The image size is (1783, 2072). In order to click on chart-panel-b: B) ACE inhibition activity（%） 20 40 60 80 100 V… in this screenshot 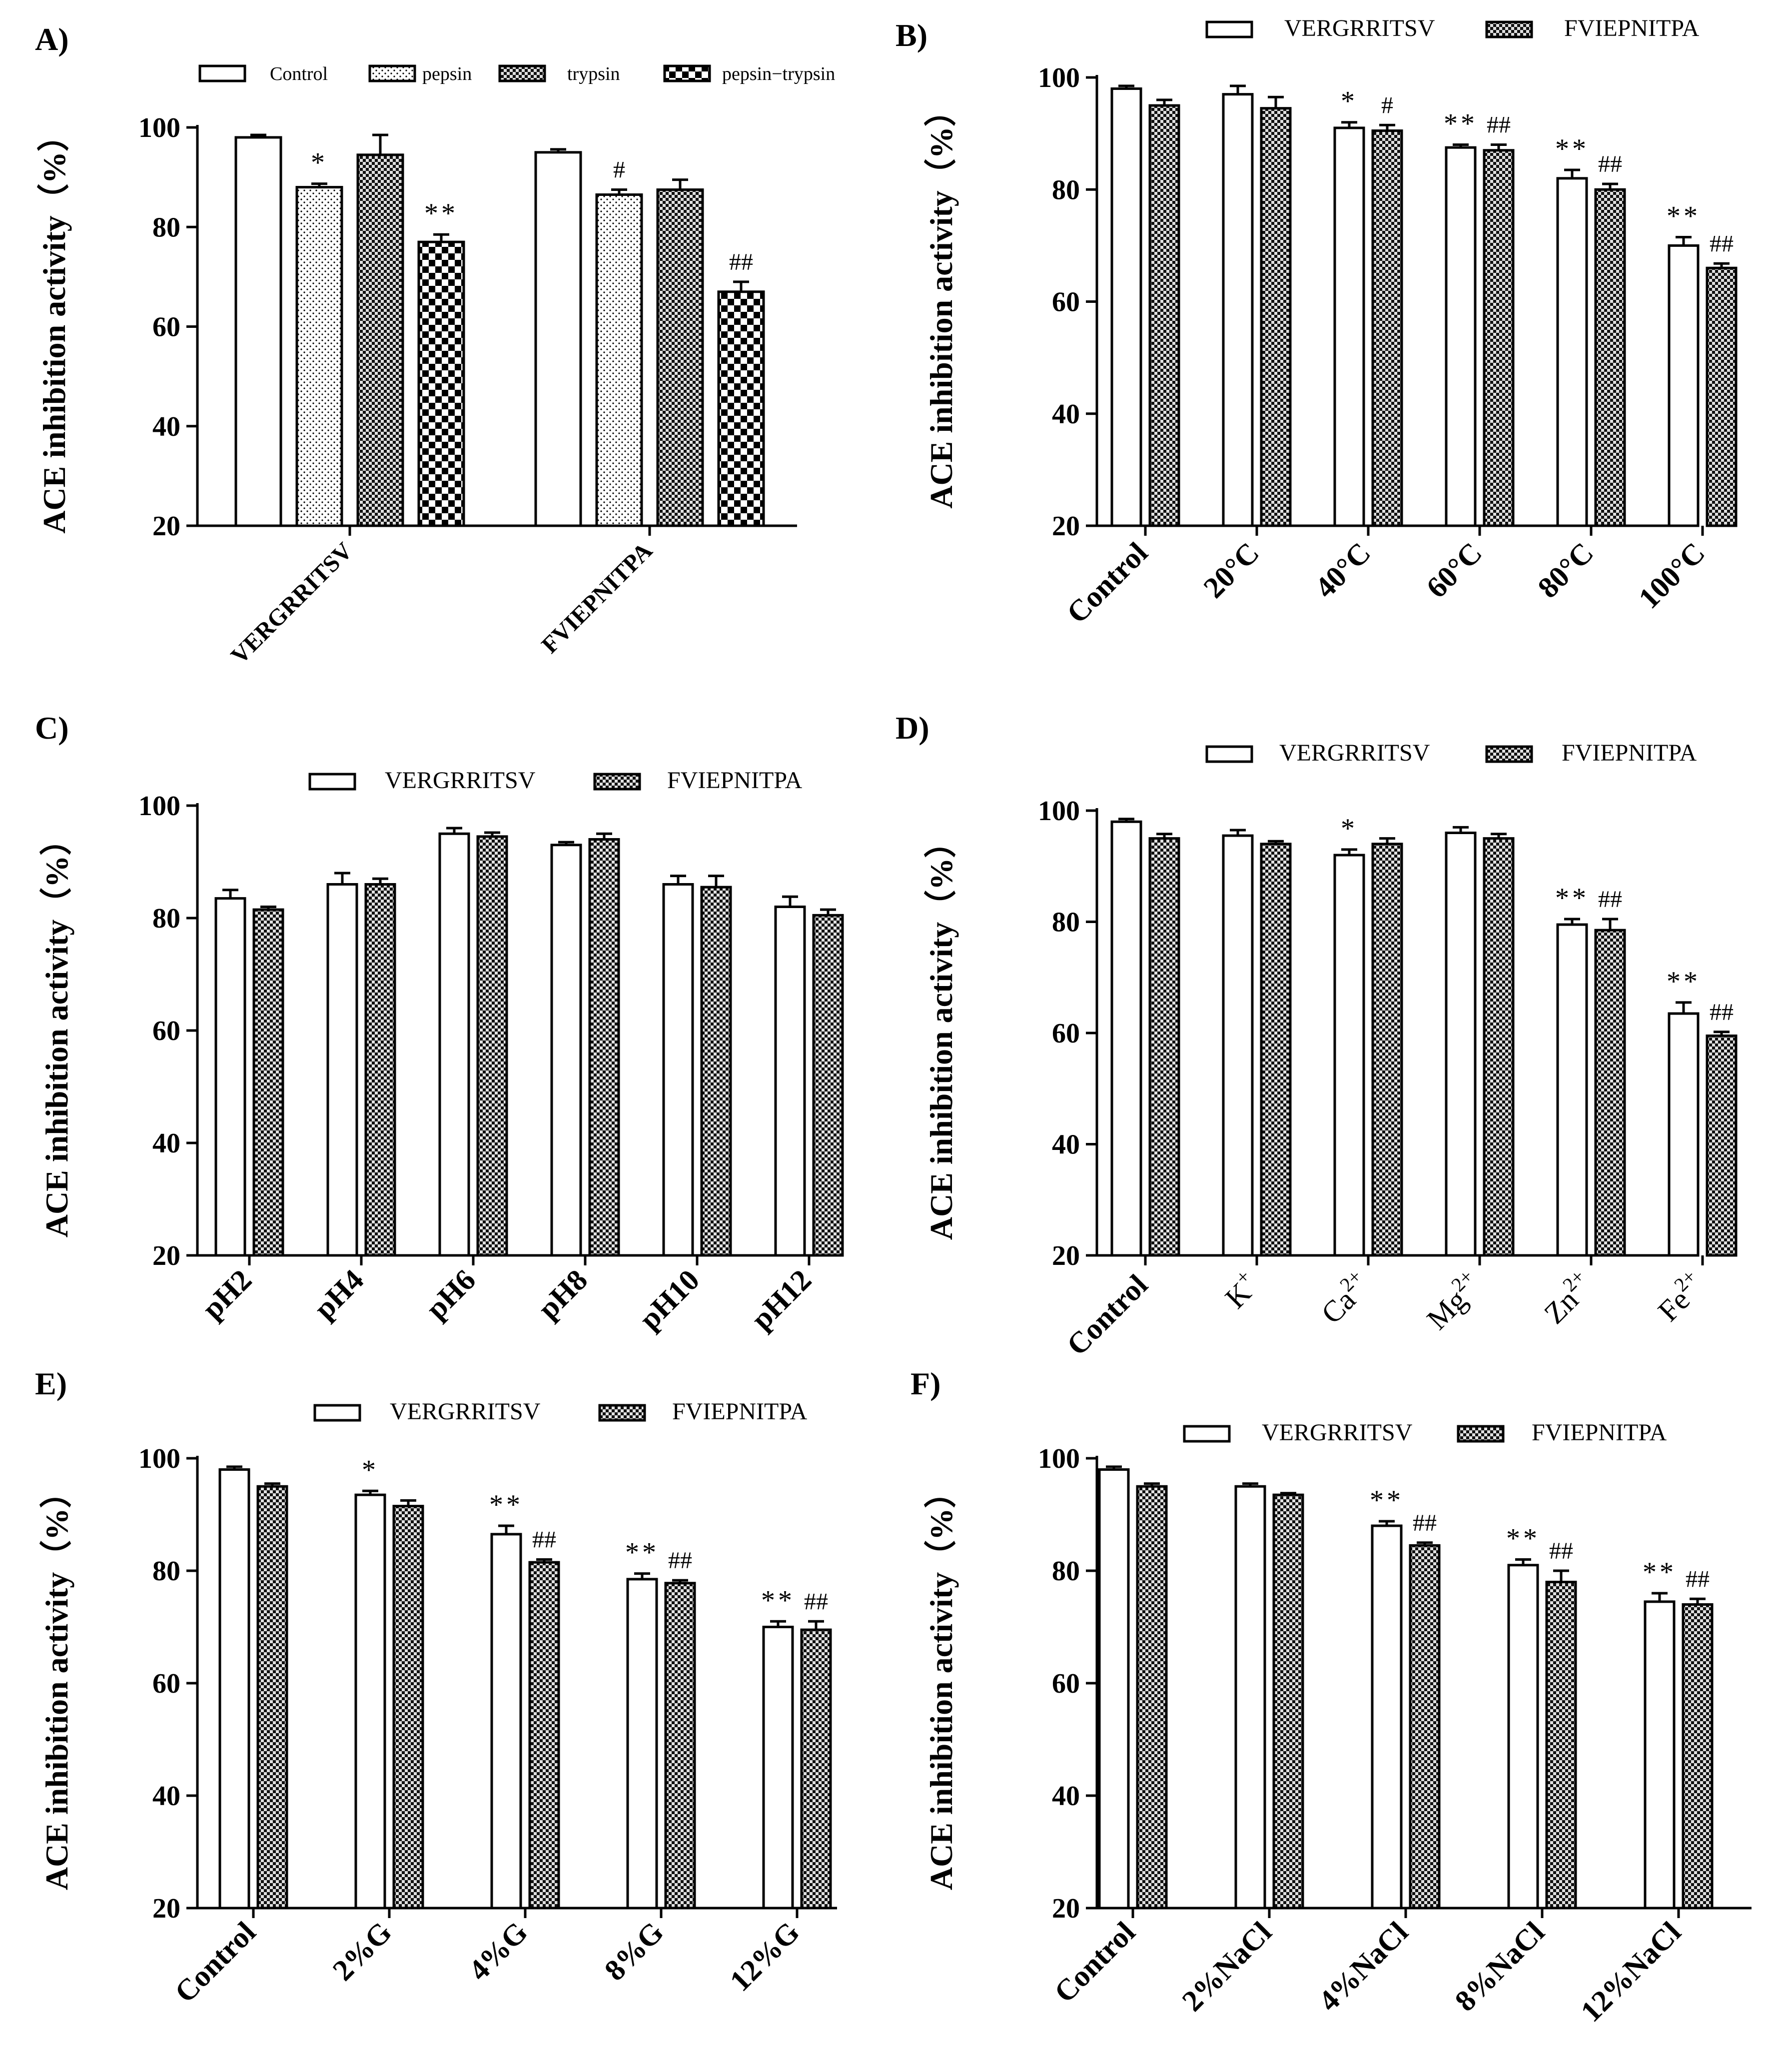, I will do `click(1316, 322)`.